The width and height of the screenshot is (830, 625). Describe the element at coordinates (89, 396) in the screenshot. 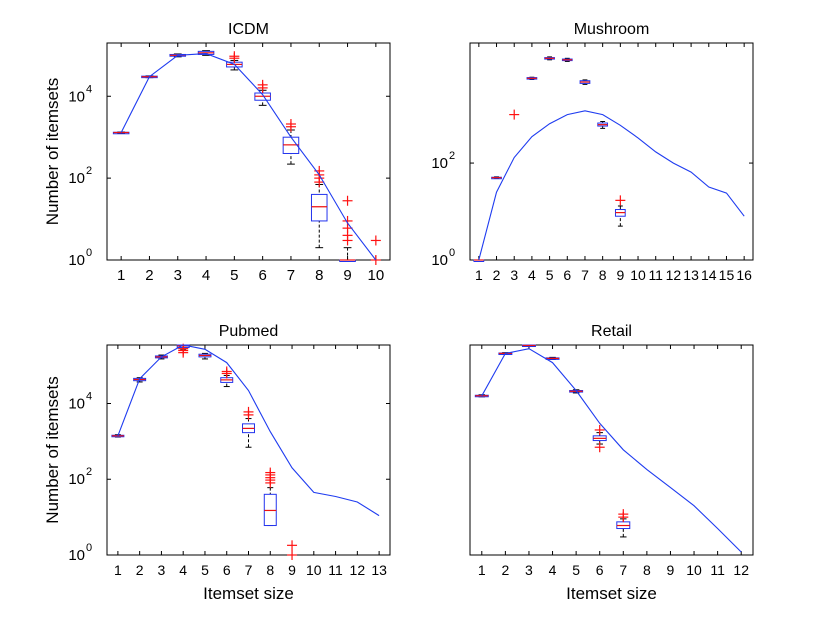

I see `y-tick-exponent: 4` at that location.